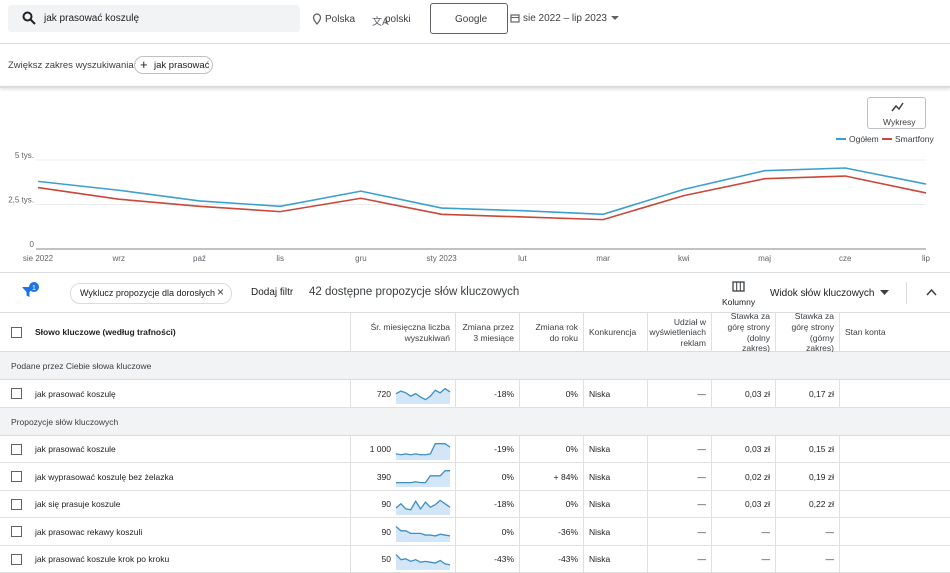 Image resolution: width=950 pixels, height=573 pixels. What do you see at coordinates (684, 258) in the screenshot?
I see `x-tick-label: kwi` at bounding box center [684, 258].